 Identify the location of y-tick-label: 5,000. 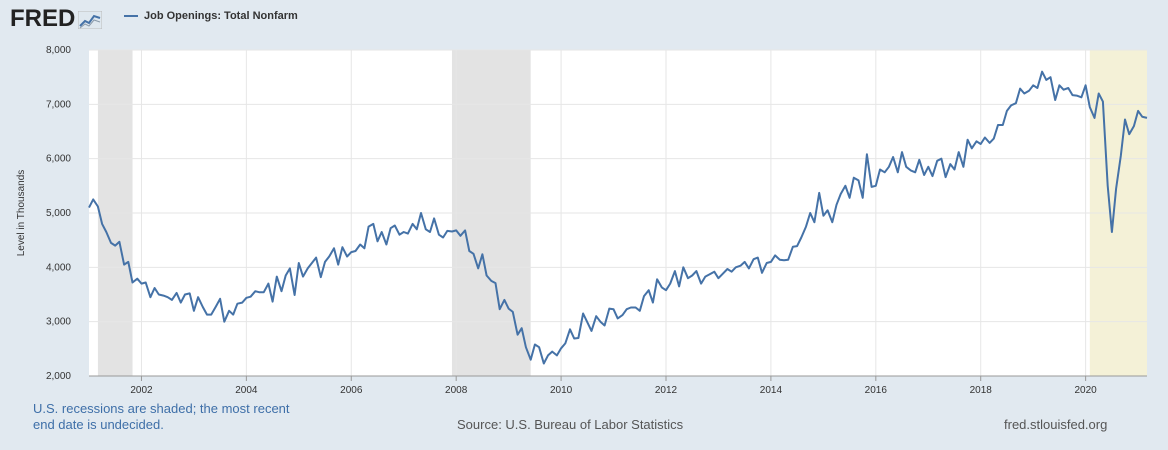
(58, 213).